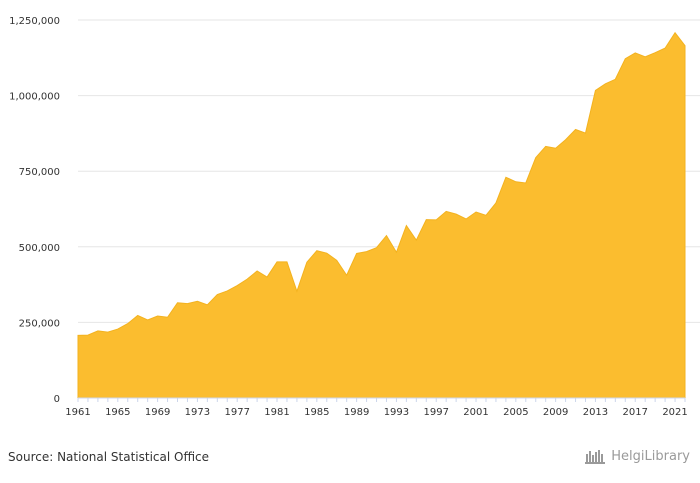 This screenshot has height=483, width=700. What do you see at coordinates (650, 456) in the screenshot?
I see `brand-name: HelgiLibrary` at bounding box center [650, 456].